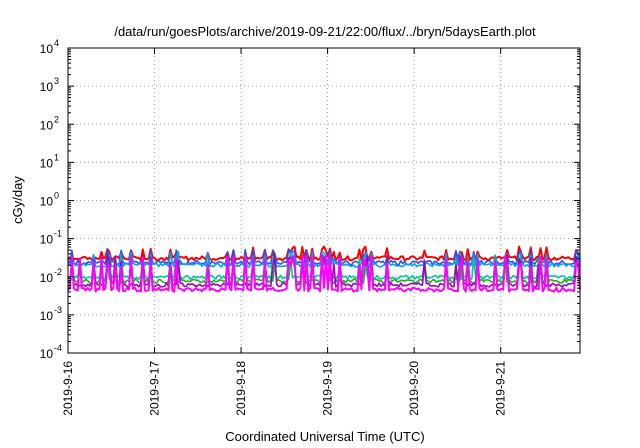 The image size is (640, 448). What do you see at coordinates (324, 273) in the screenshot?
I see `series-line` at bounding box center [324, 273].